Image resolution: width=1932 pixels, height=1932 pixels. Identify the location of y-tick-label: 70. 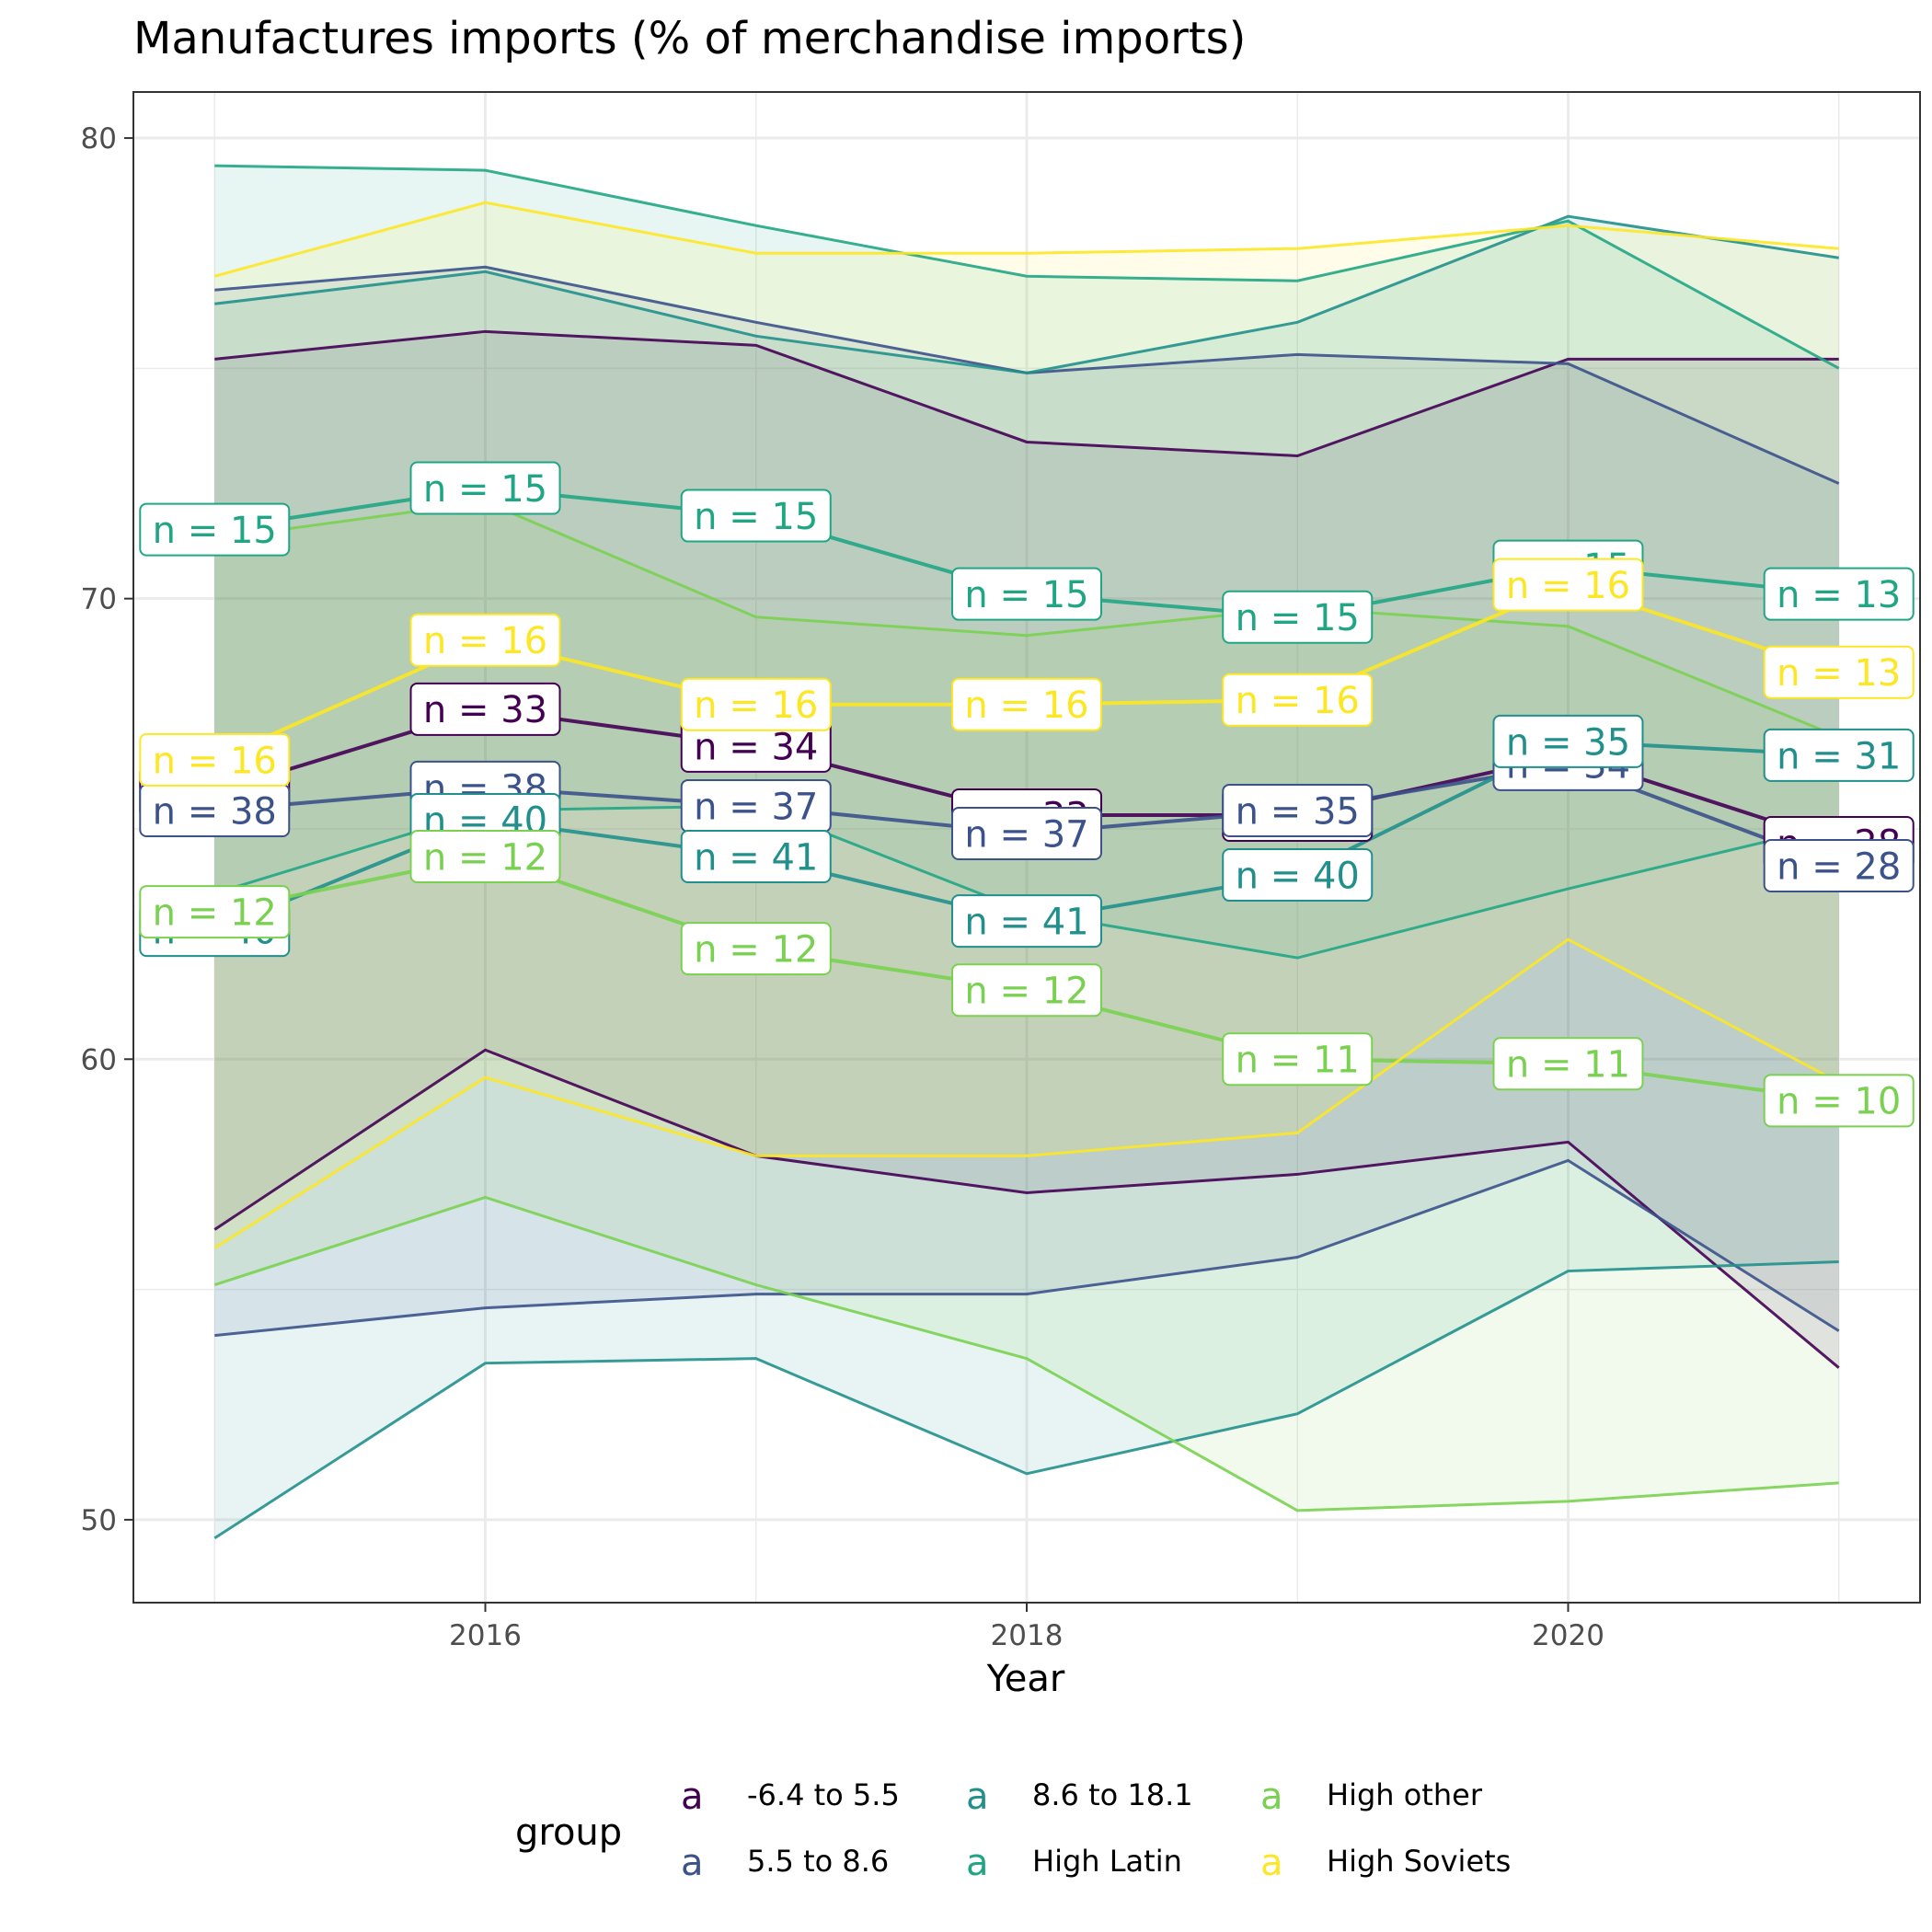
(99, 599).